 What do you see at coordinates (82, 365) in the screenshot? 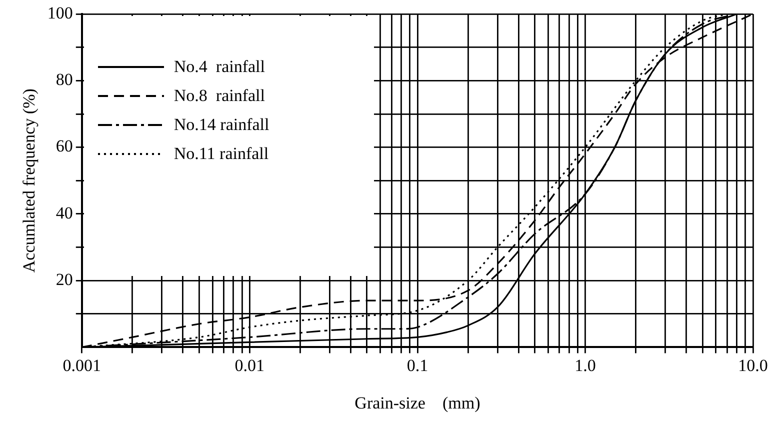
I see `x-tick-label: 0.001` at bounding box center [82, 365].